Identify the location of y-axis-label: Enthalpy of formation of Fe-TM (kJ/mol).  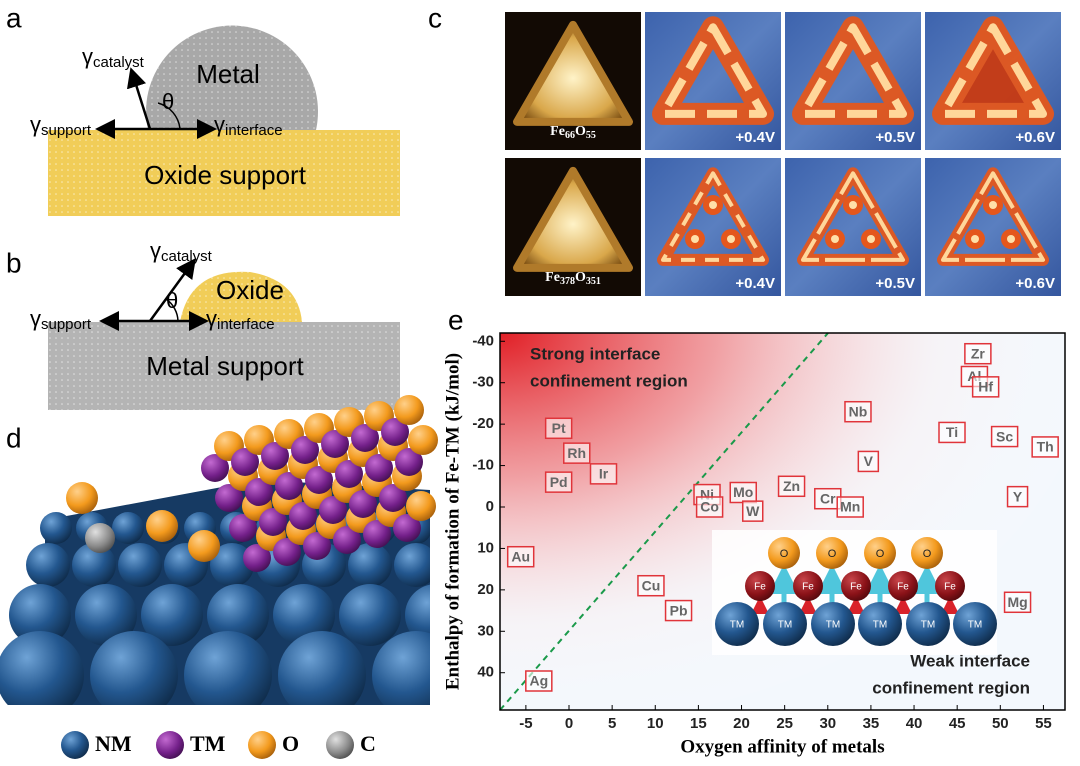
(452, 521).